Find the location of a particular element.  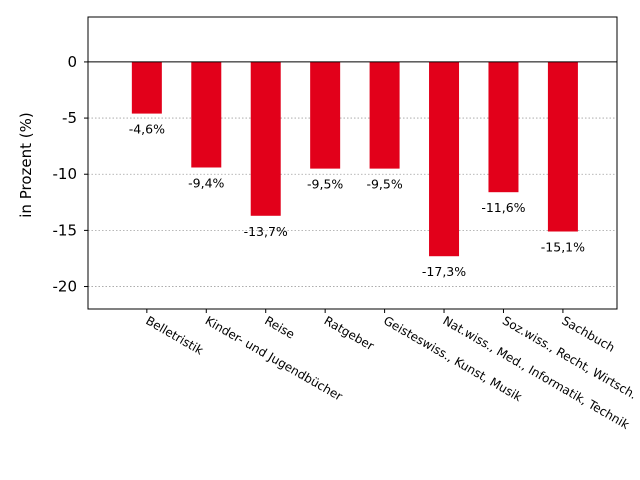

y-axis-label: in Prozent (%) is located at coordinates (26, 164).